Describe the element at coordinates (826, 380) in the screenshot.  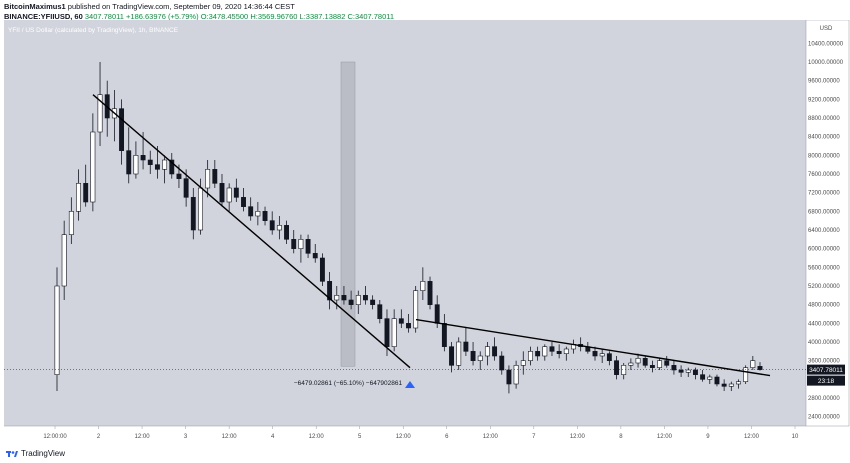
I see `countdown-badge` at that location.